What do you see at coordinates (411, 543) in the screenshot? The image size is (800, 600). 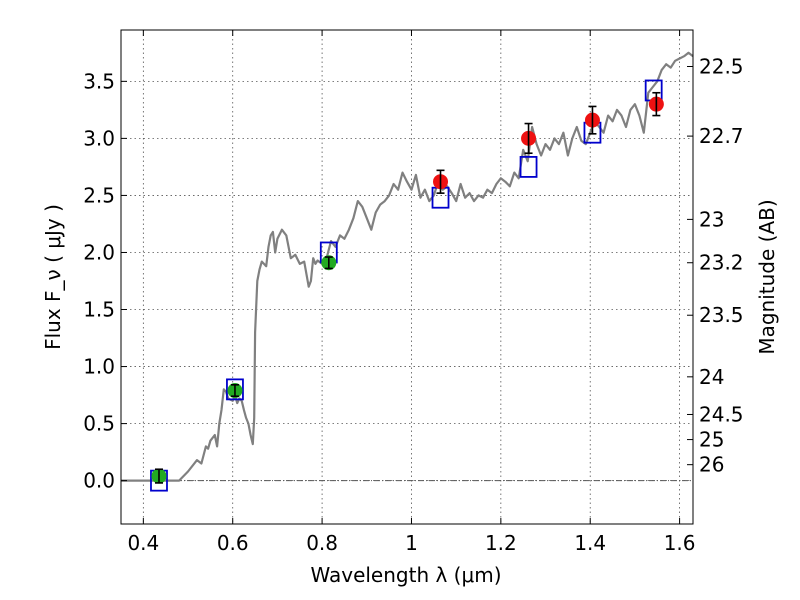 I see `x-tick-label: 1` at bounding box center [411, 543].